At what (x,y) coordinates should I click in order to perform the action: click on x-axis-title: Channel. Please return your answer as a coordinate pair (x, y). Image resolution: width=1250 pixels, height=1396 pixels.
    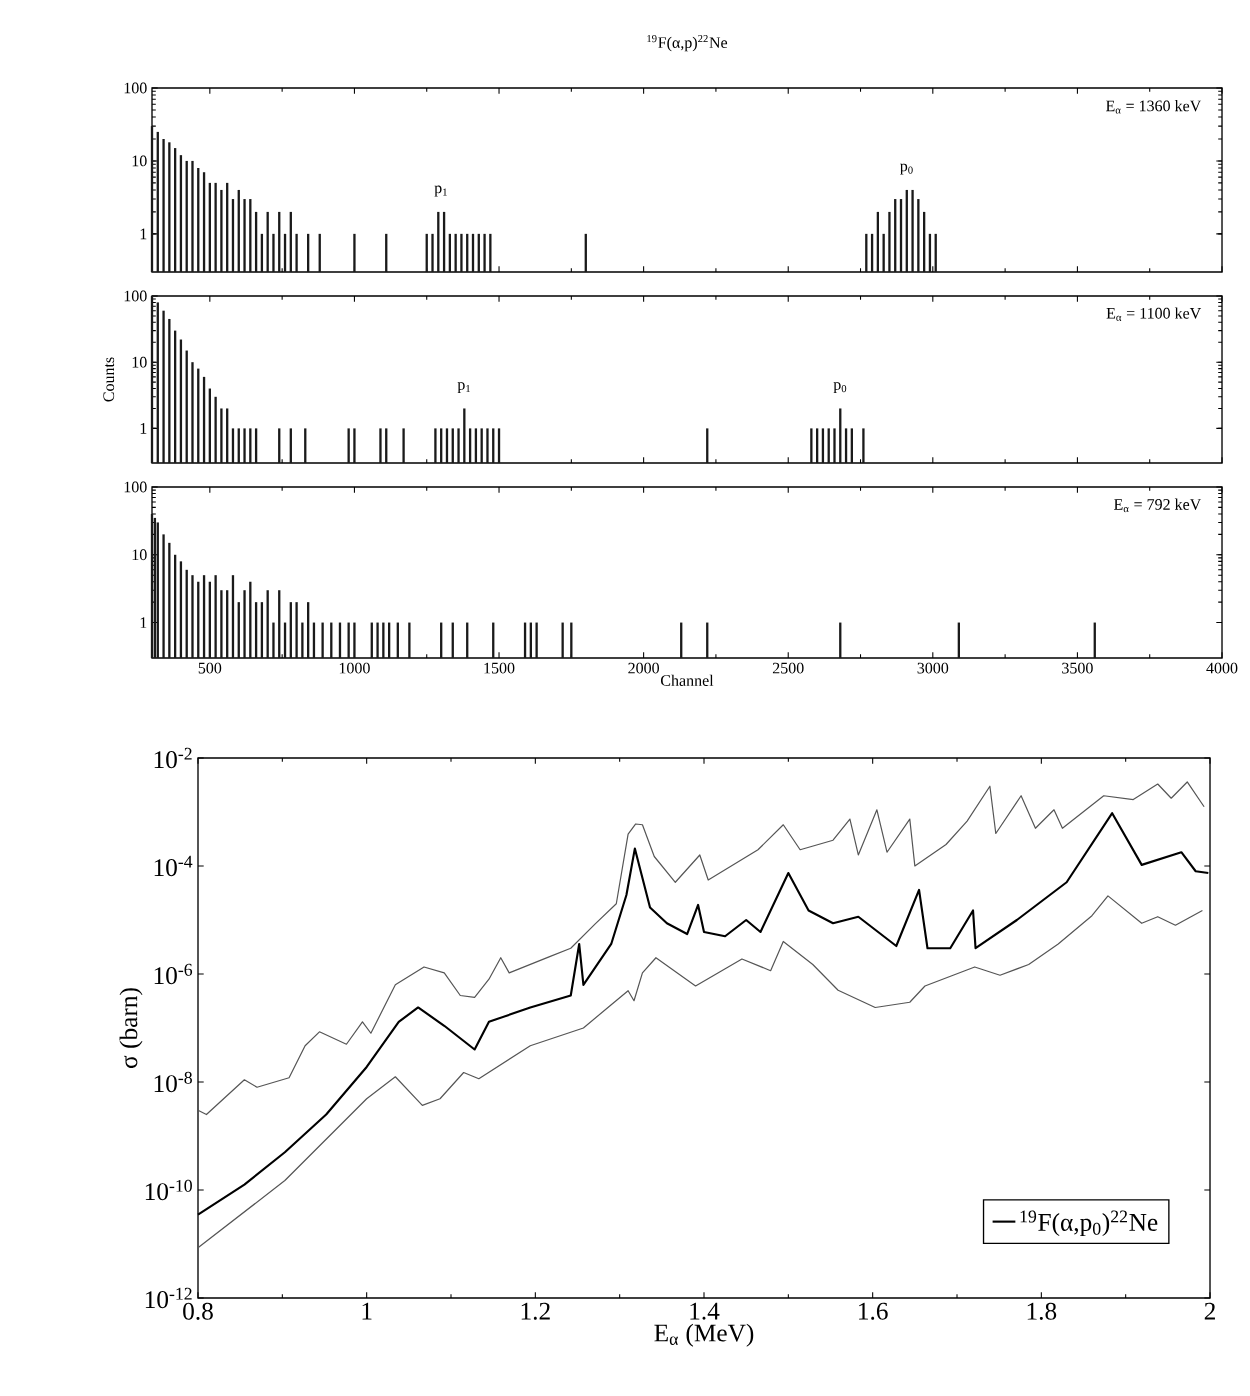
    Looking at the image, I should click on (687, 680).